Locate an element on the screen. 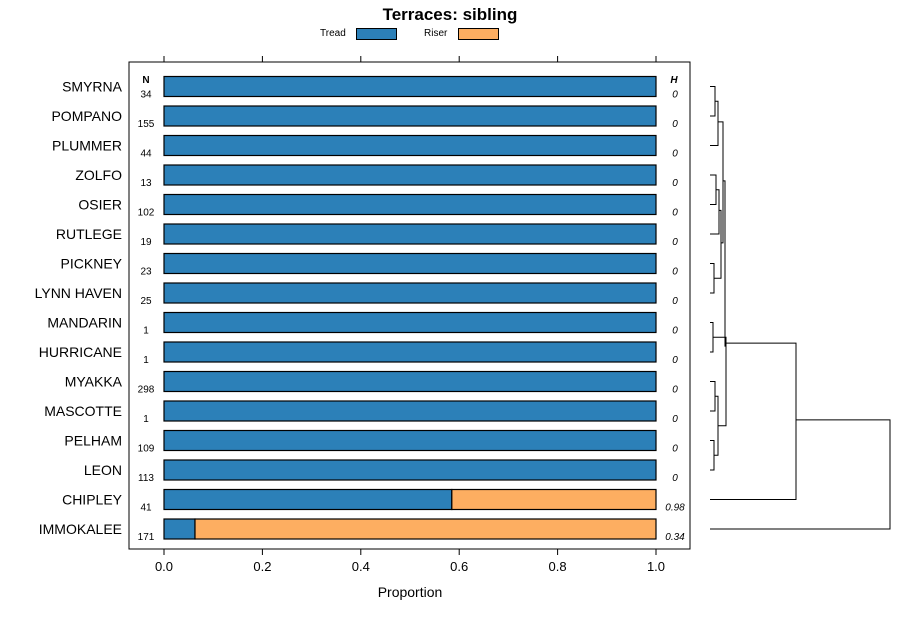  n-value: 102 is located at coordinates (146, 213).